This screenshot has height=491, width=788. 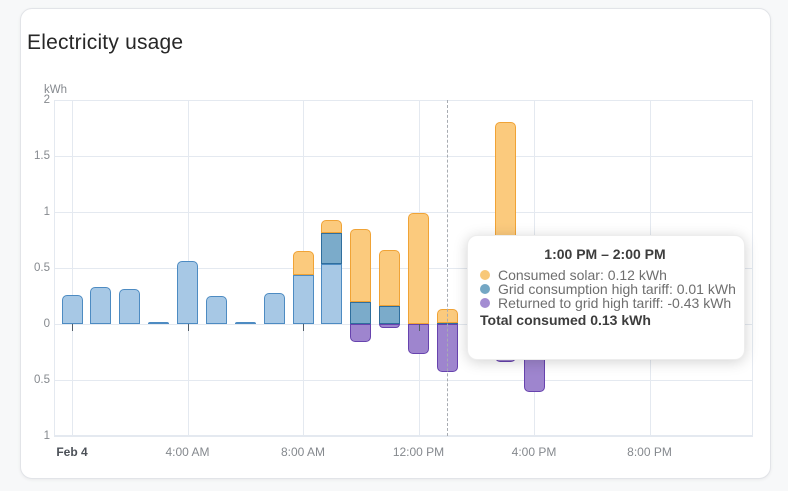 I want to click on returned-series-dot-icon, so click(x=485, y=303).